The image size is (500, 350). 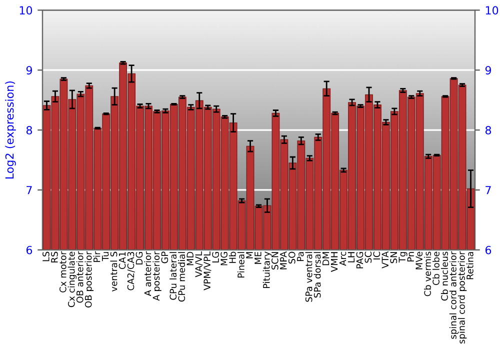 I want to click on y-tick-label: 8, so click(x=29, y=130).